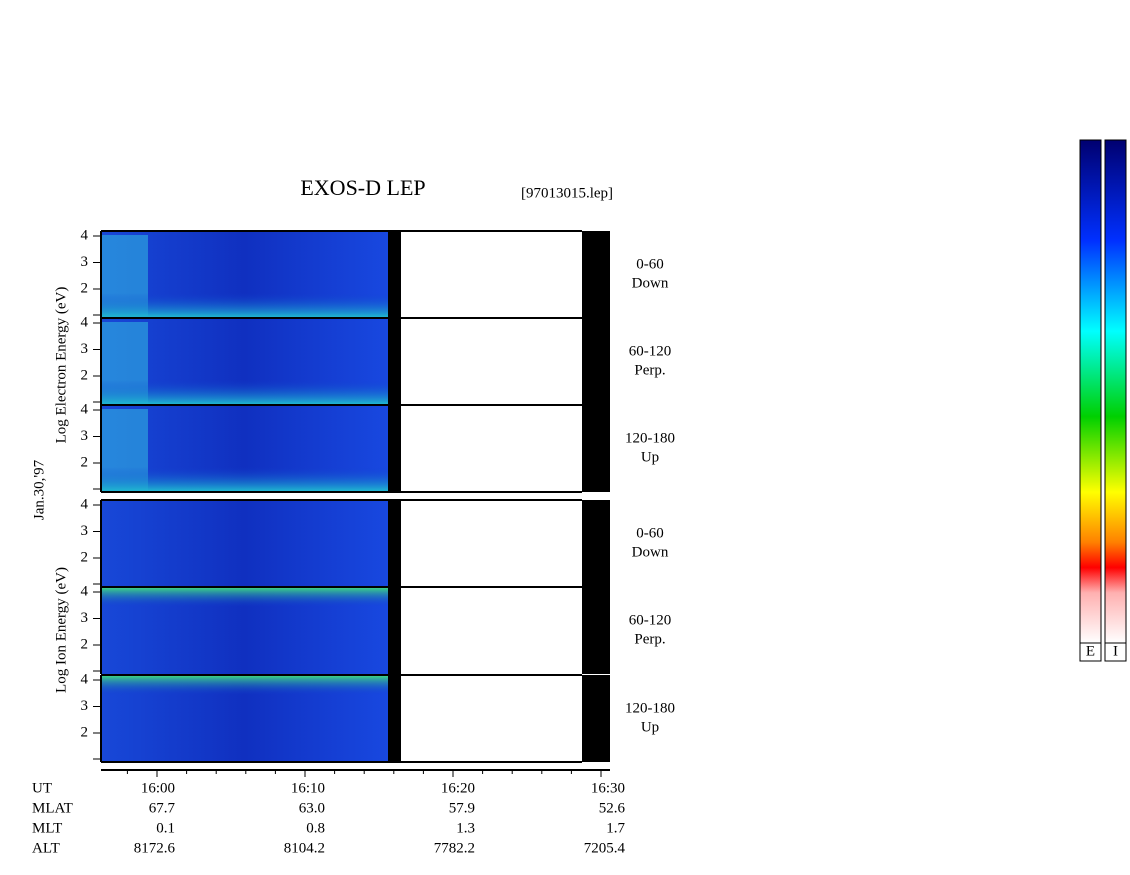 Image resolution: width=1130 pixels, height=875 pixels. What do you see at coordinates (615, 828) in the screenshot?
I see `ephemeris-value: 1.7` at bounding box center [615, 828].